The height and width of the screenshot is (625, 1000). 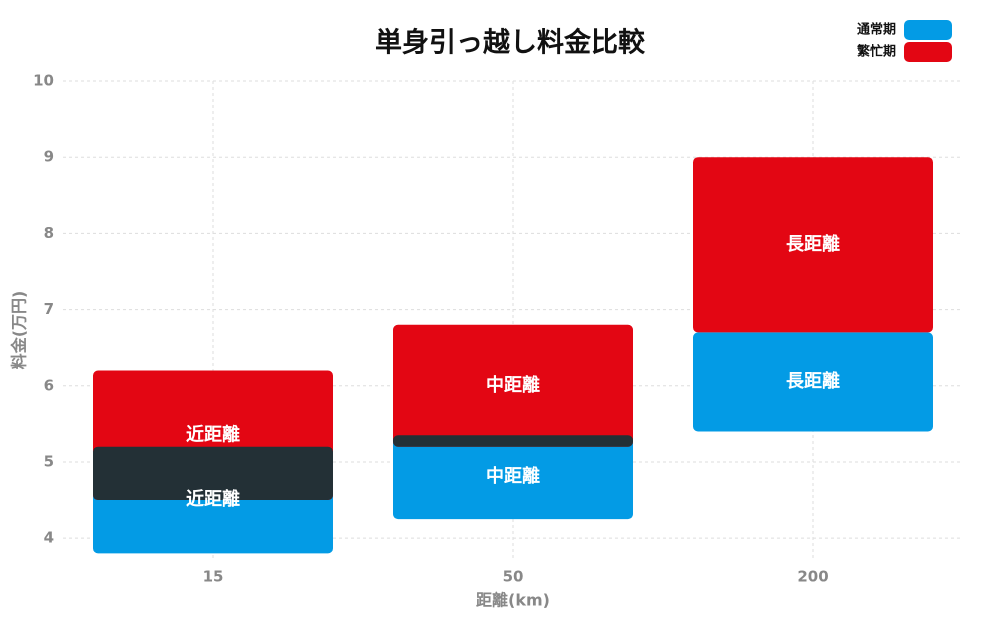 What do you see at coordinates (49, 233) in the screenshot?
I see `y-tick-label: 8` at bounding box center [49, 233].